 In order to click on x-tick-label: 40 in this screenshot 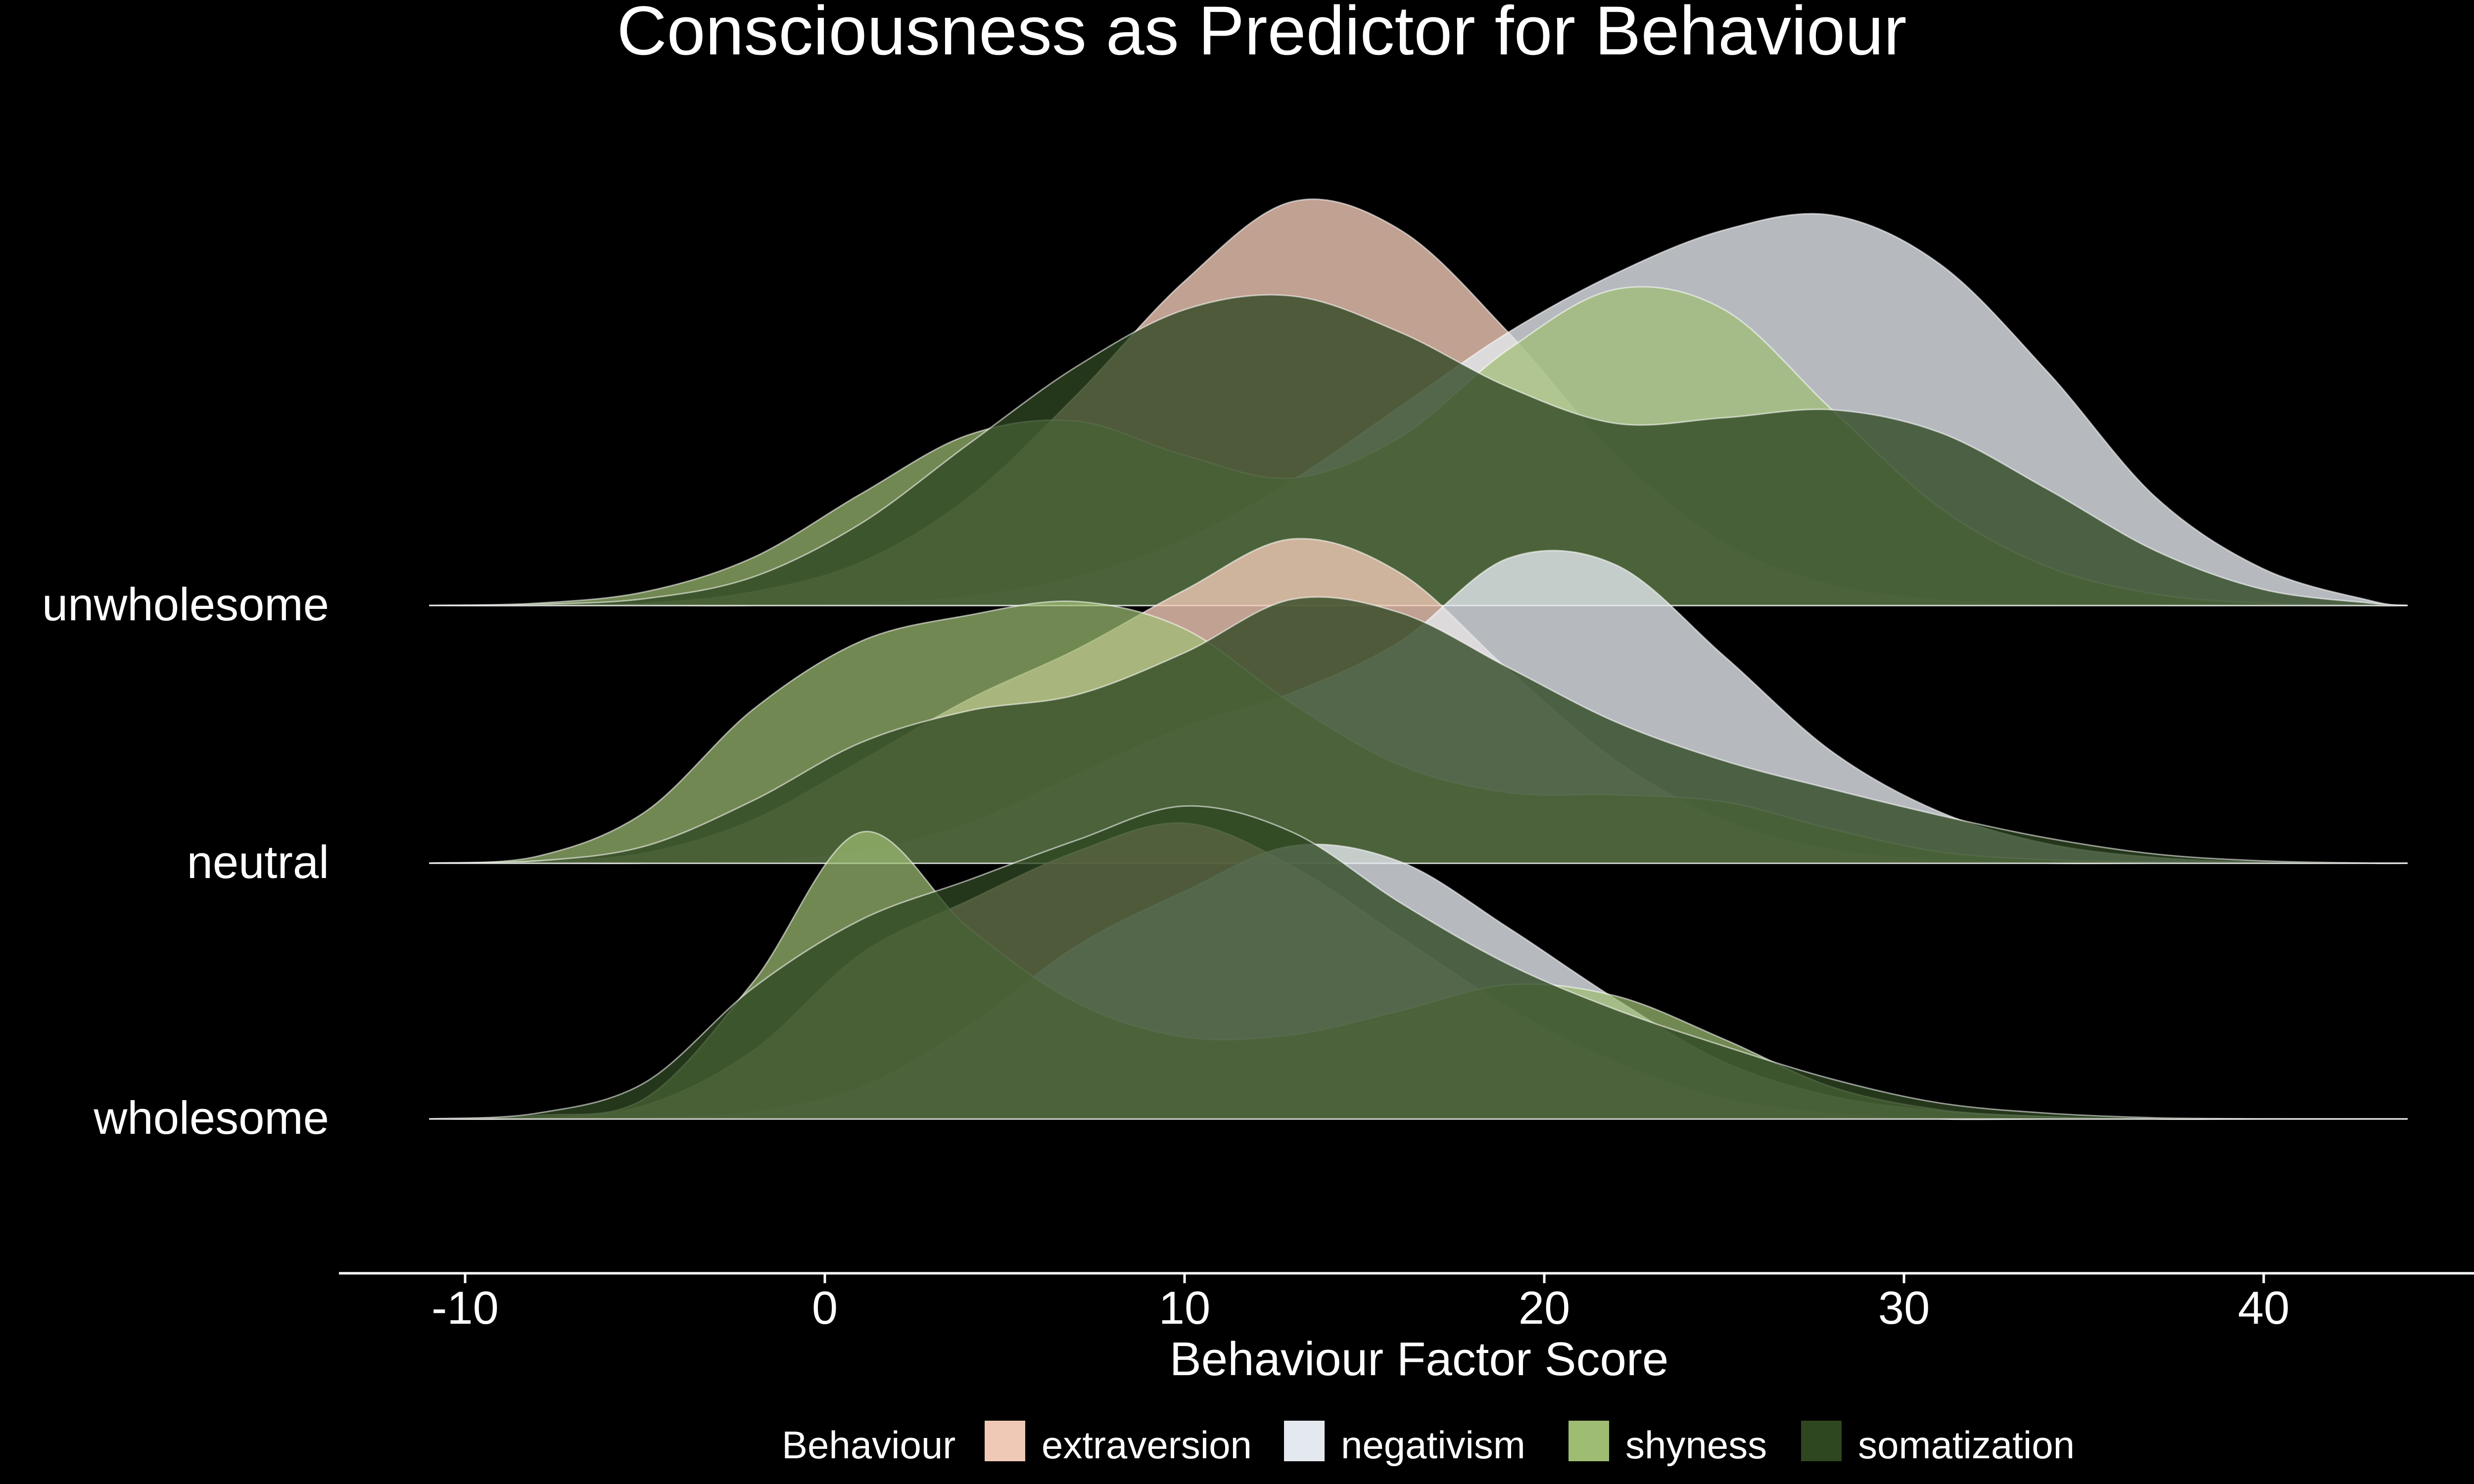, I will do `click(2264, 1308)`.